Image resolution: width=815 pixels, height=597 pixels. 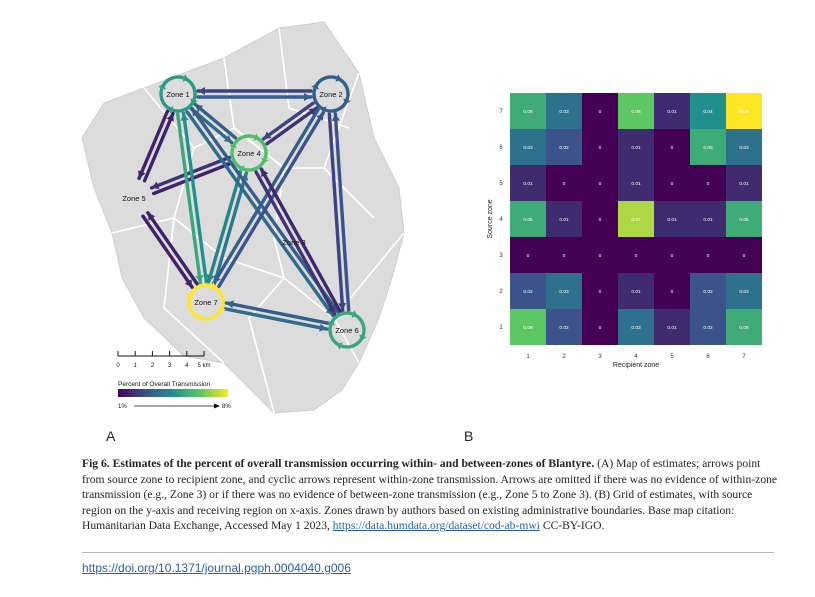 What do you see at coordinates (428, 552) in the screenshot?
I see `divider` at bounding box center [428, 552].